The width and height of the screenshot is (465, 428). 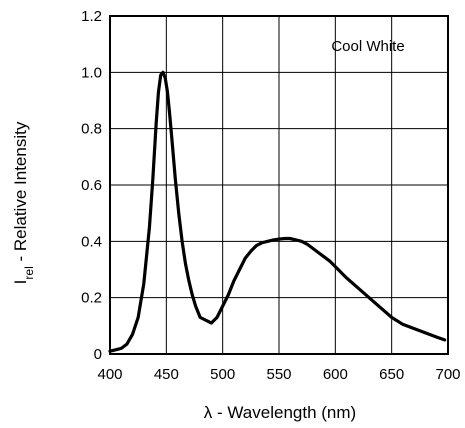 I want to click on x-tick-label: 450, so click(x=166, y=374).